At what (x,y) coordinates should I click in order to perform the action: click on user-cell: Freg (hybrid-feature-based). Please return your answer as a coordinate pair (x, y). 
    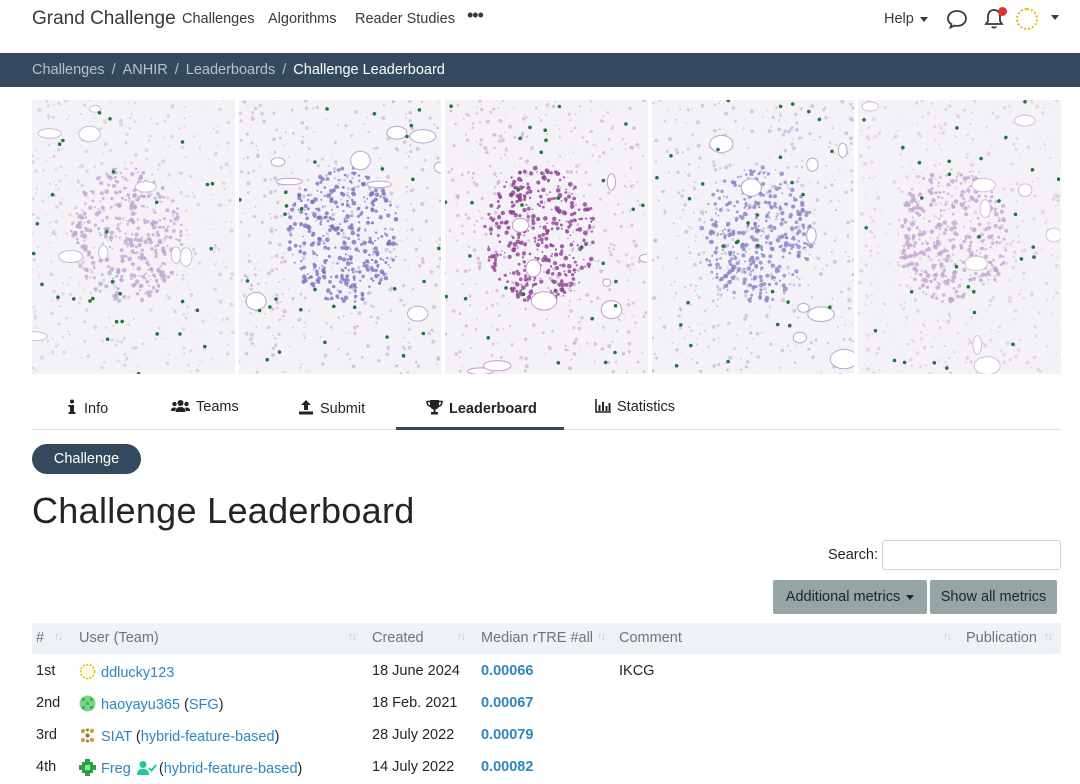
    Looking at the image, I should click on (190, 769).